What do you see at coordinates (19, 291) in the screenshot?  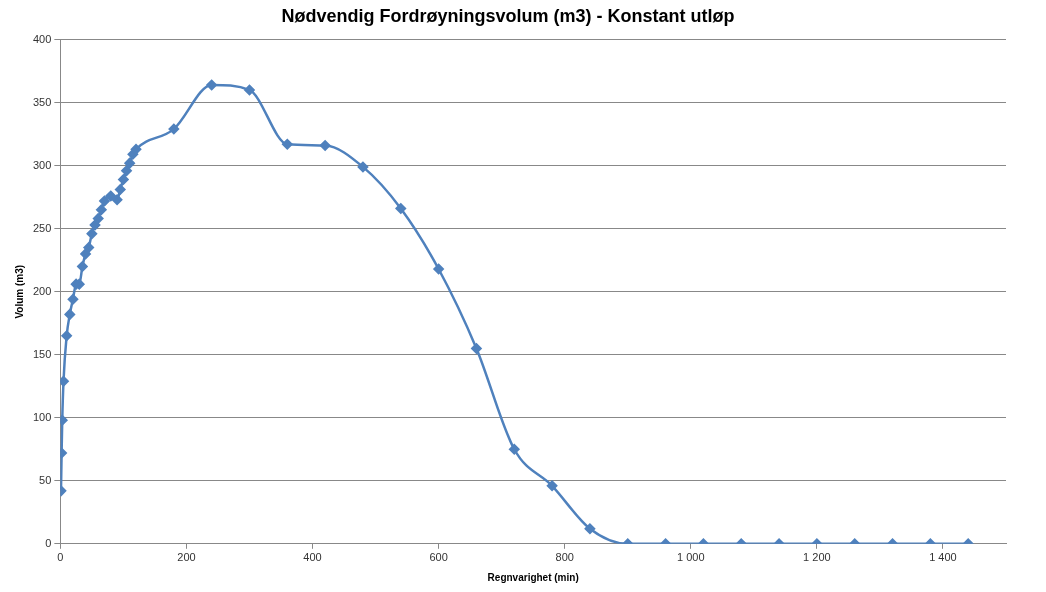 I see `y-axis-title: Volum (m3)` at bounding box center [19, 291].